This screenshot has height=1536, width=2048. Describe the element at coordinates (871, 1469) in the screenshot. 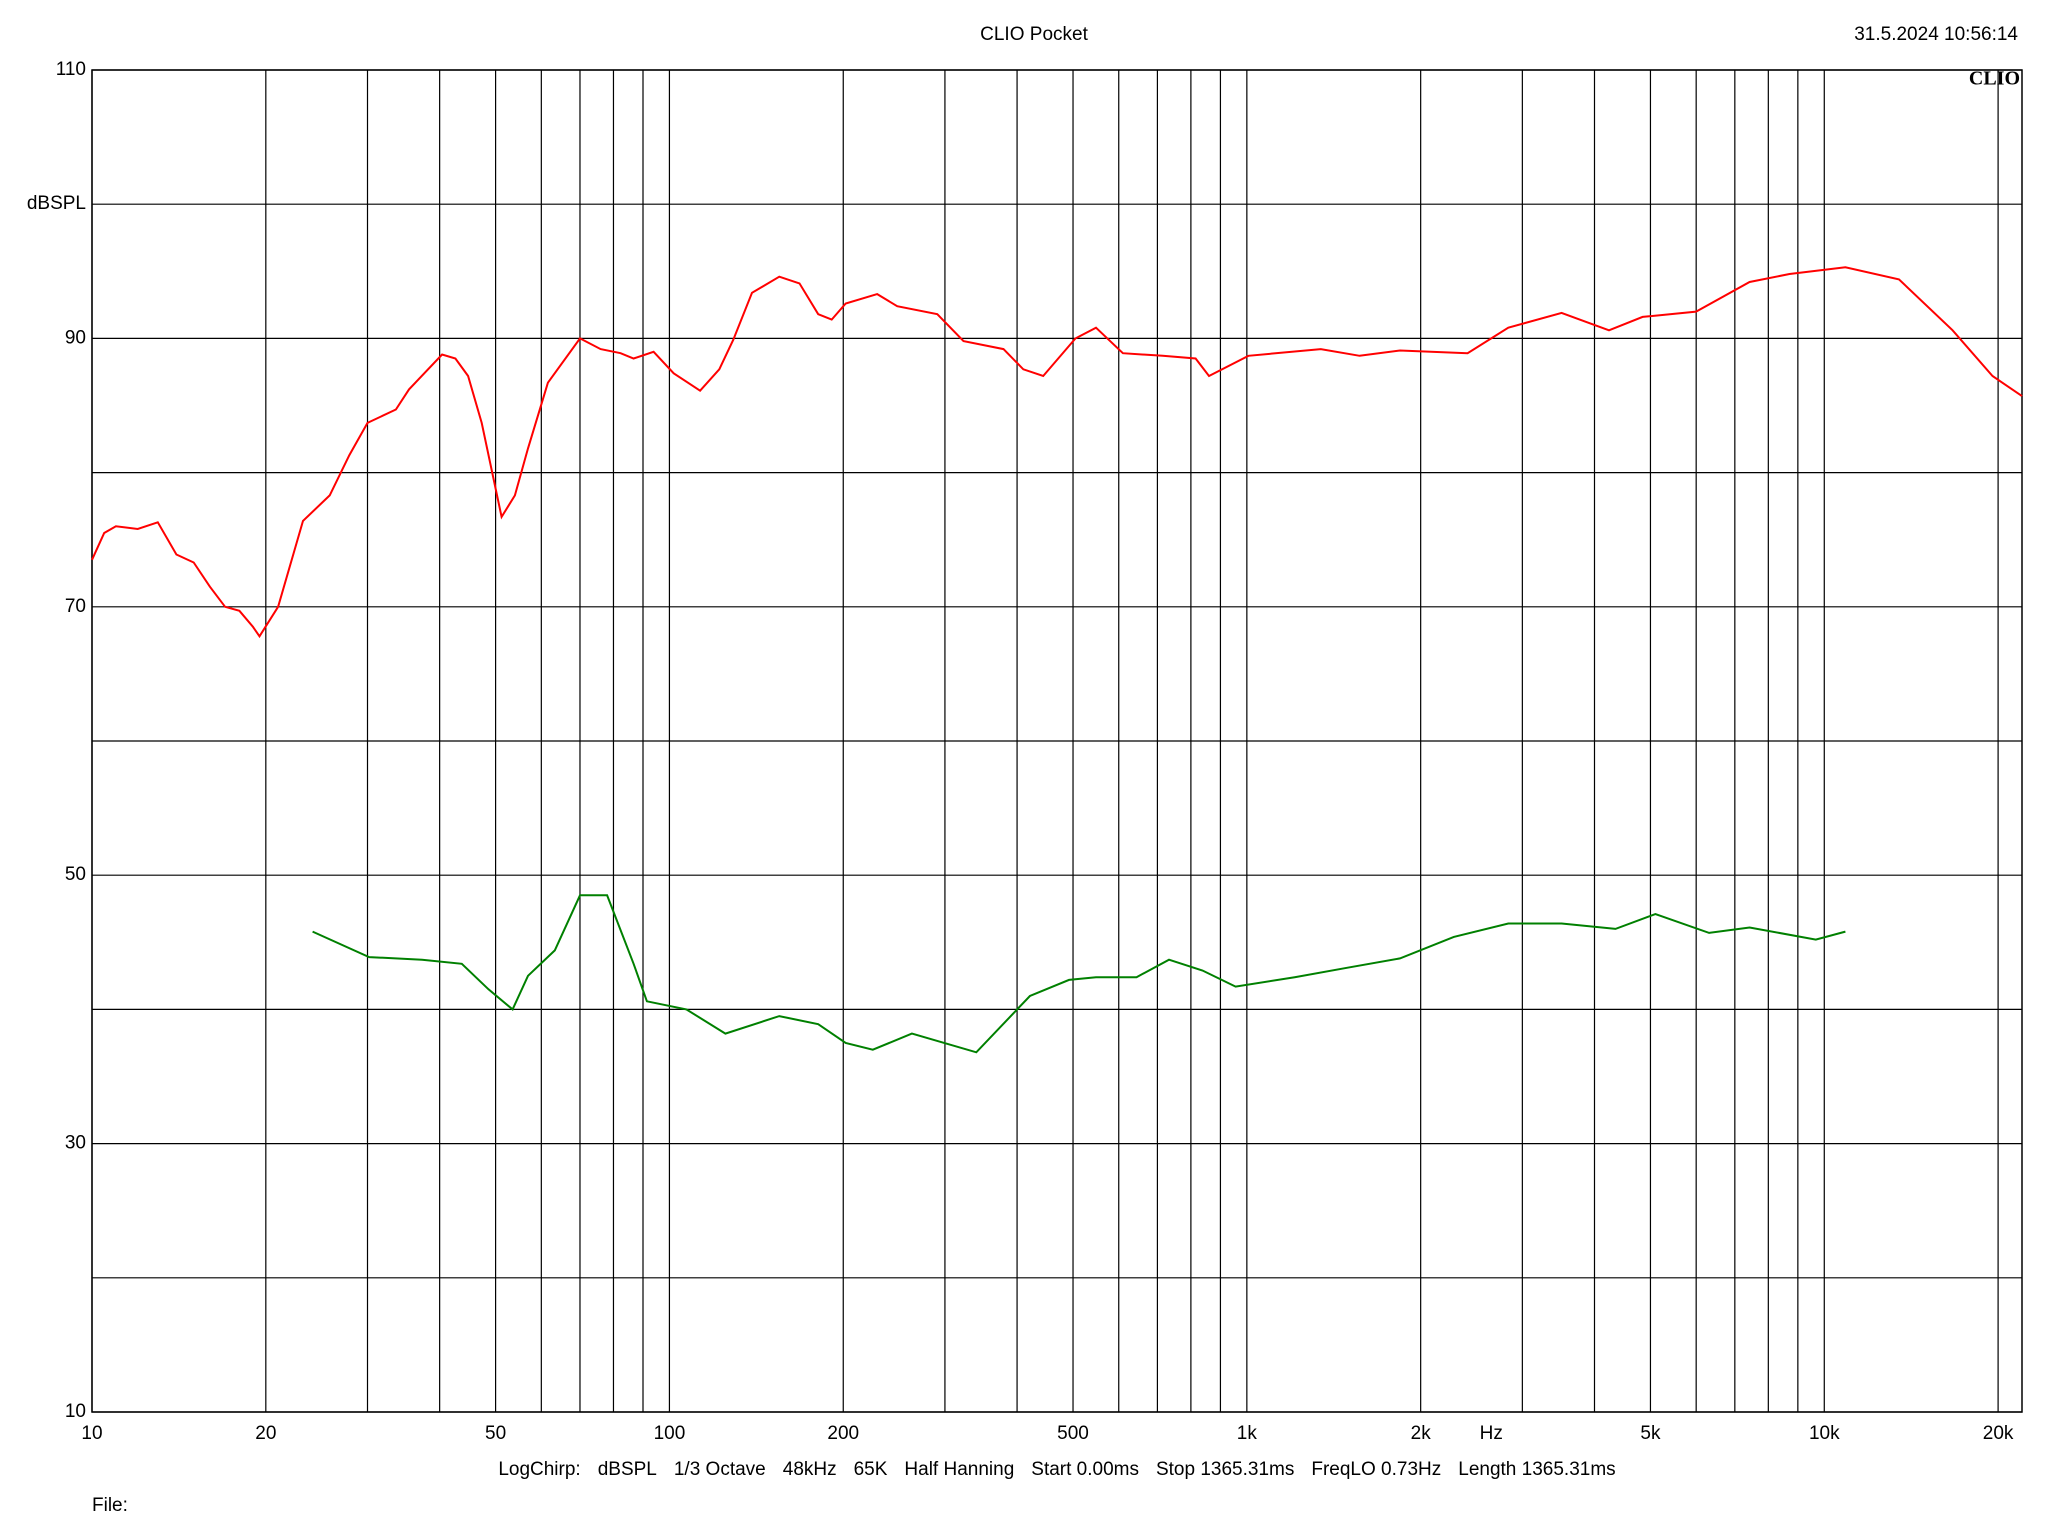

I see `footer-item: 65K` at that location.